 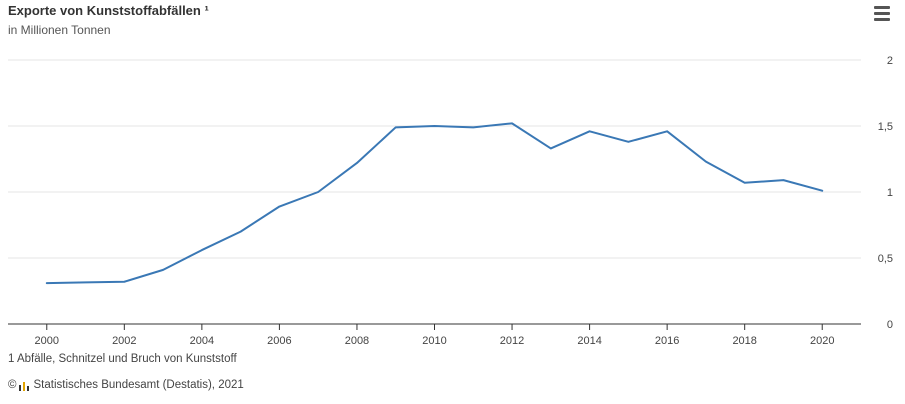 What do you see at coordinates (882, 14) in the screenshot?
I see `hamburger-menu-icon` at bounding box center [882, 14].